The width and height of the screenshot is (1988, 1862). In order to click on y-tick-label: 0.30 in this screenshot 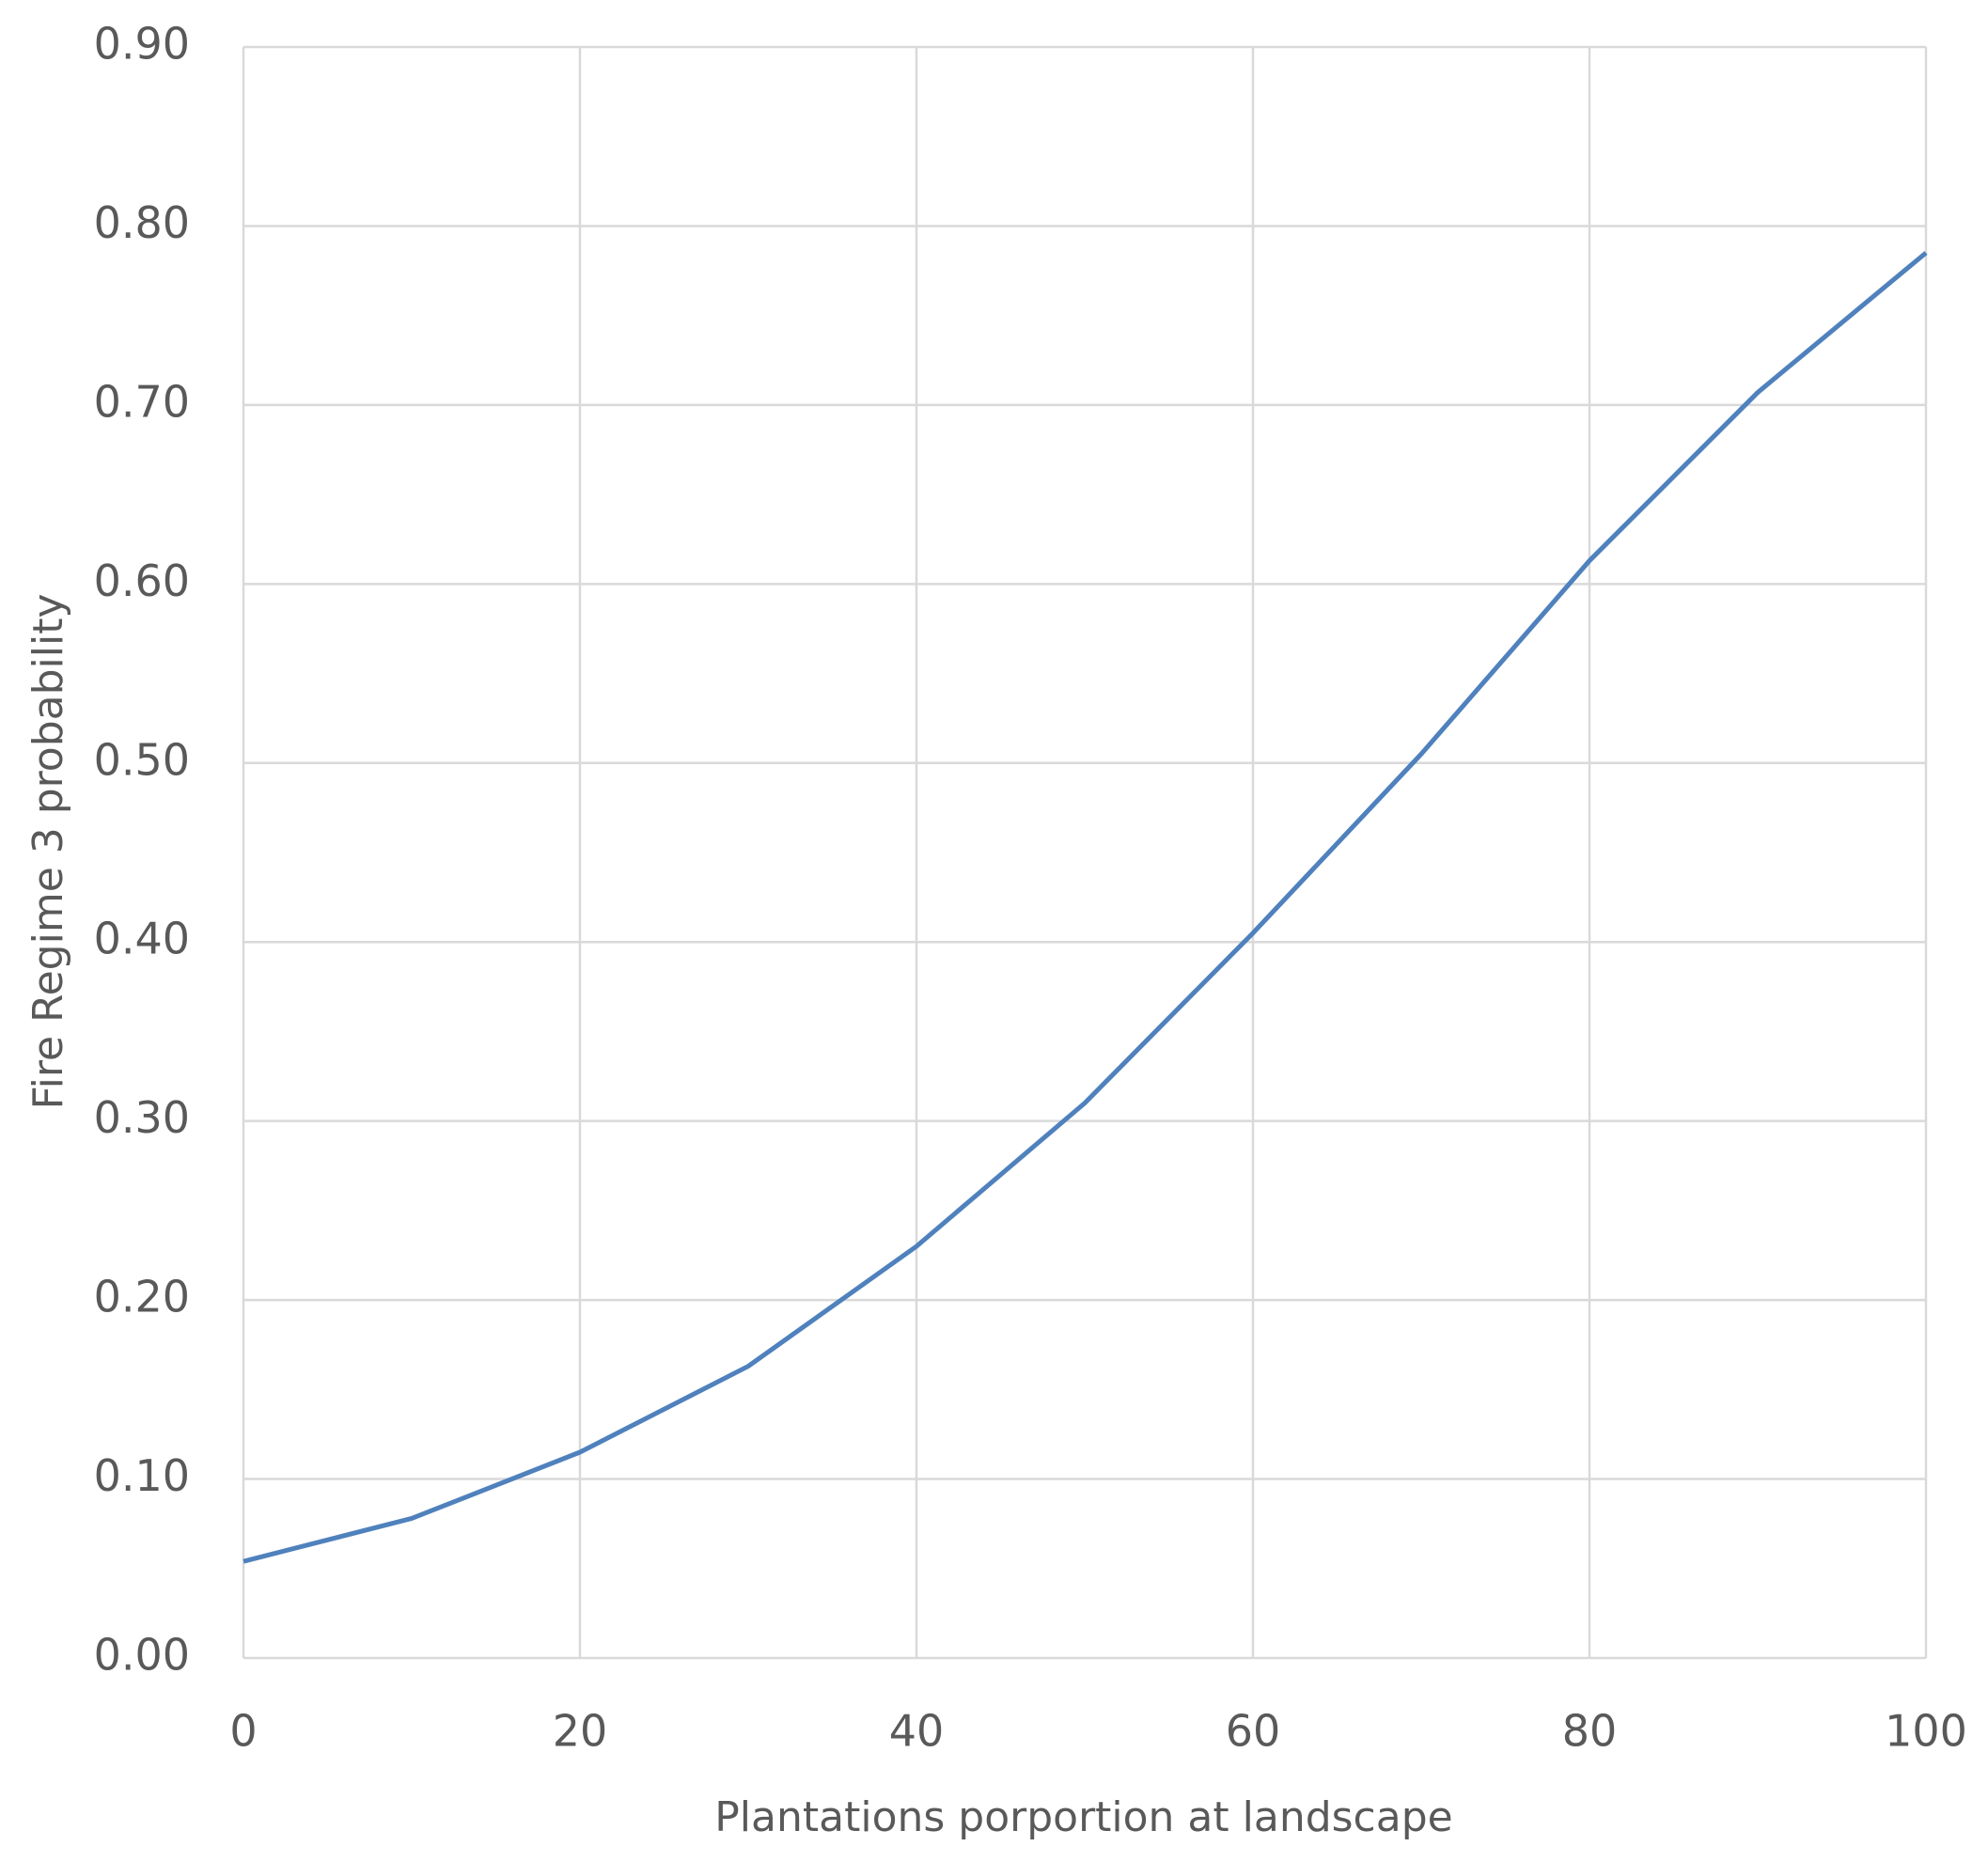, I will do `click(142, 1117)`.